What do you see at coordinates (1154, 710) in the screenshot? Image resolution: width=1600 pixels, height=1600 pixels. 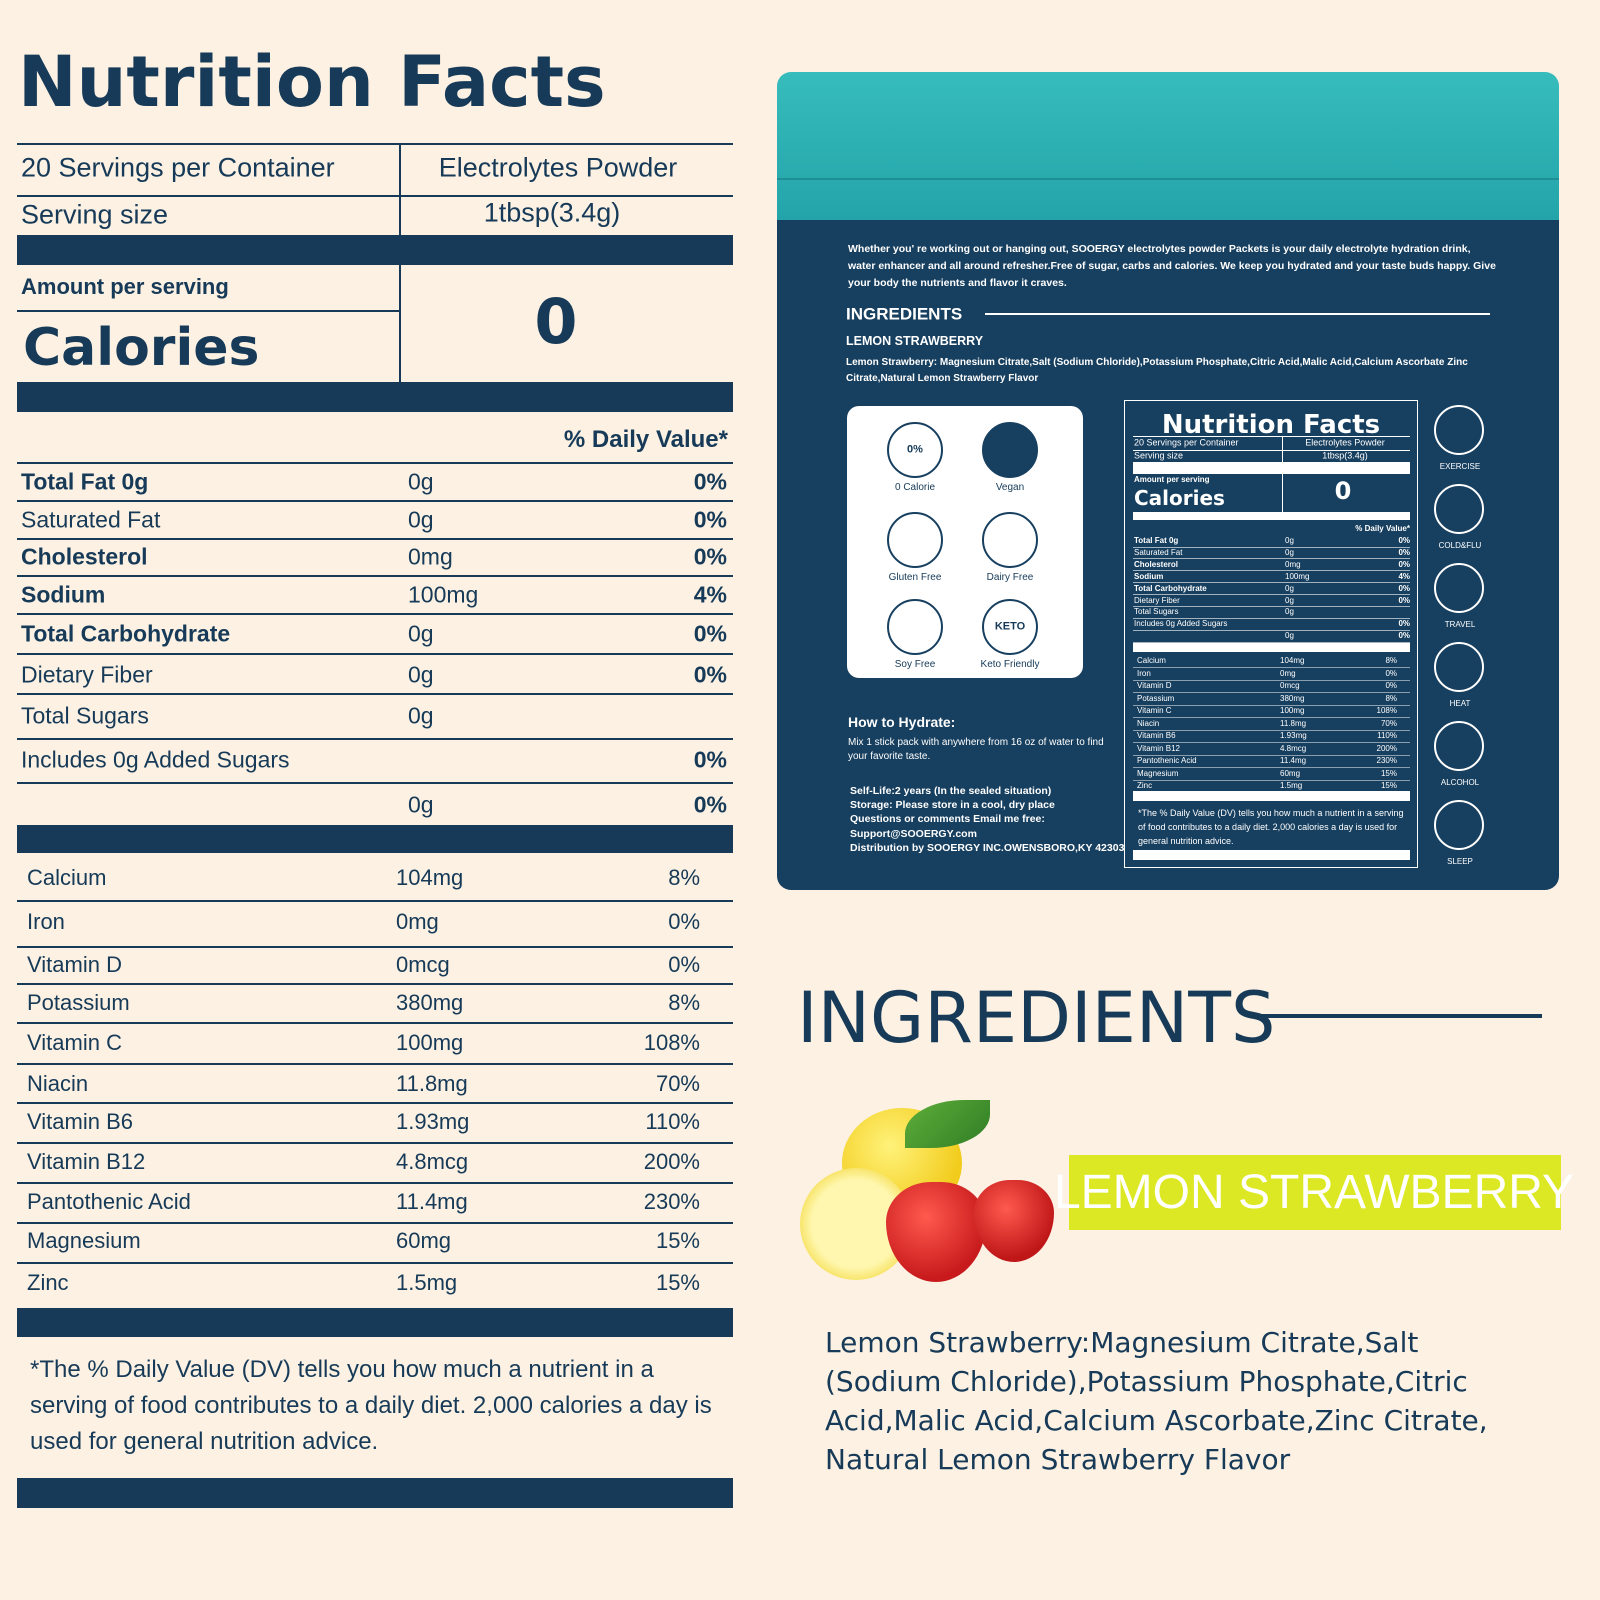 I see `mini-vitamin-name: Vitamin C` at bounding box center [1154, 710].